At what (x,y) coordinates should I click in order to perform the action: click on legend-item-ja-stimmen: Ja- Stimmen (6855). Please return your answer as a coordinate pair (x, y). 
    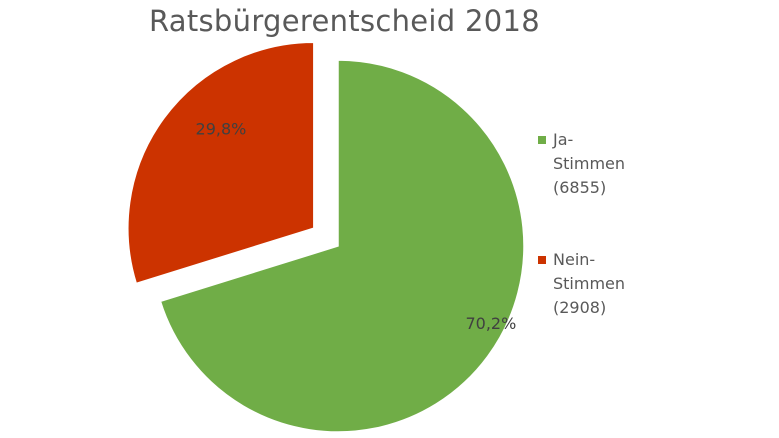
    Looking at the image, I should click on (590, 164).